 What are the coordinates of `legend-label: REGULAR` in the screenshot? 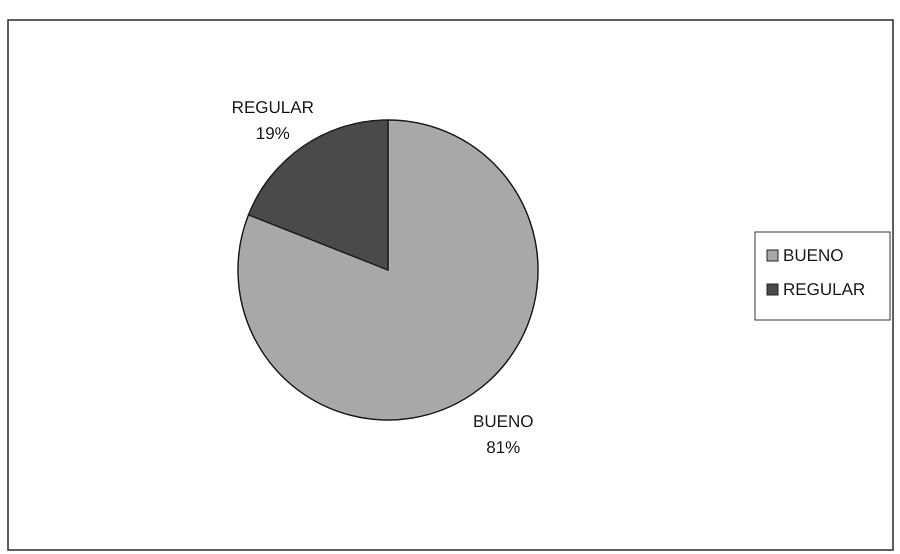 It's located at (824, 289).